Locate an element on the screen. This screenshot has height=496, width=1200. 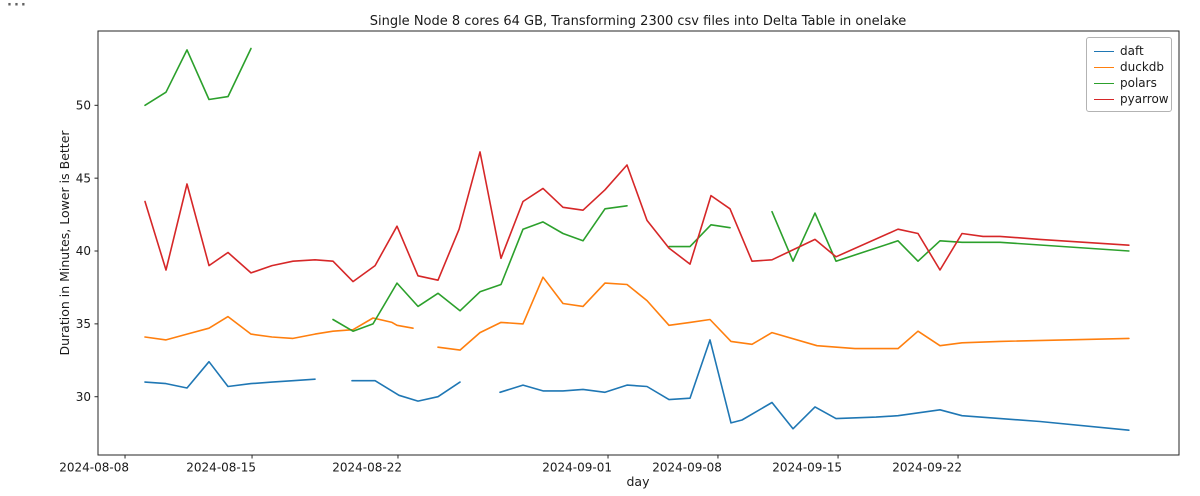
legend: daft duckdb polars pyarrow is located at coordinates (1129, 74).